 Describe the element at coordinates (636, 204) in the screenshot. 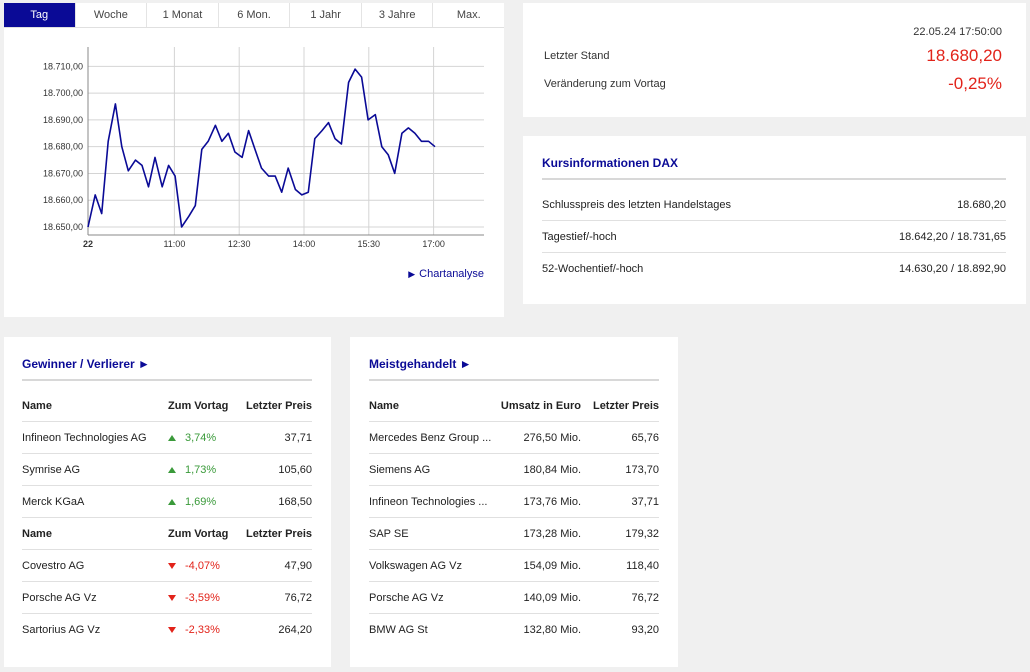

I see `info-label: Schlusspreis des letzten Handelstages` at that location.